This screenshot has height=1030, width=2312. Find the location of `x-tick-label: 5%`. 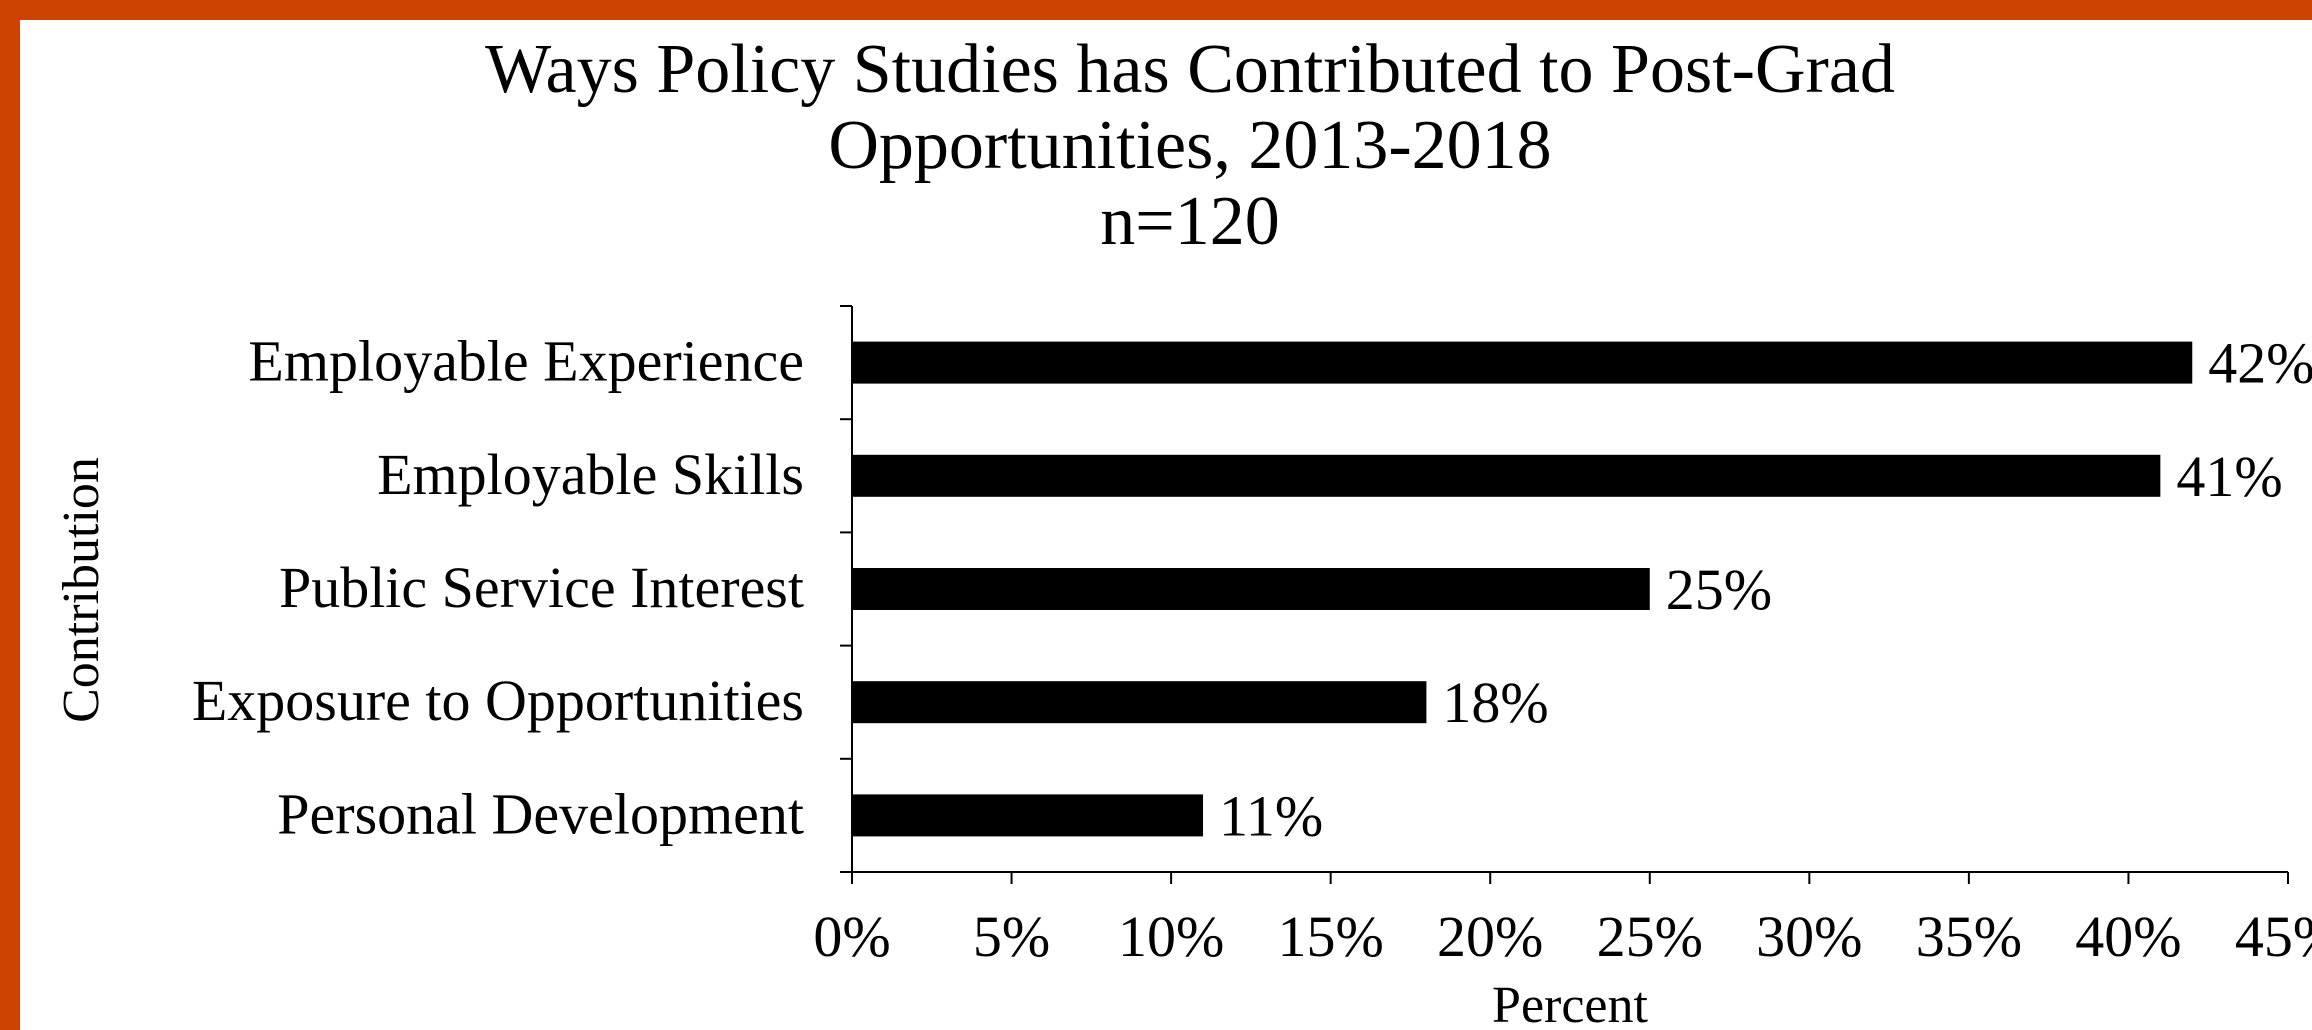

x-tick-label: 5% is located at coordinates (1011, 936).